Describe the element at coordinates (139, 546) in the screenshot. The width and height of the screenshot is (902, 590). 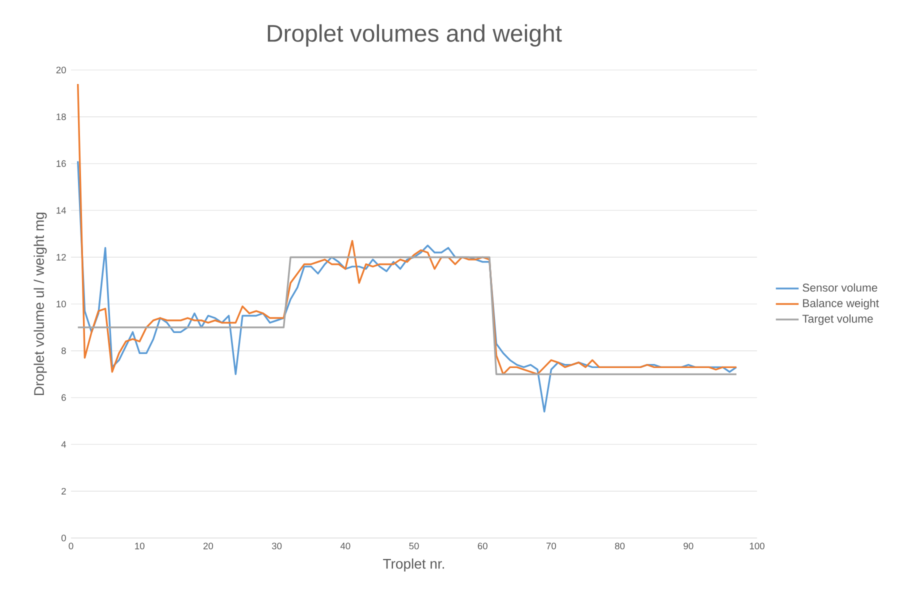
I see `x-tick-label: 10` at that location.